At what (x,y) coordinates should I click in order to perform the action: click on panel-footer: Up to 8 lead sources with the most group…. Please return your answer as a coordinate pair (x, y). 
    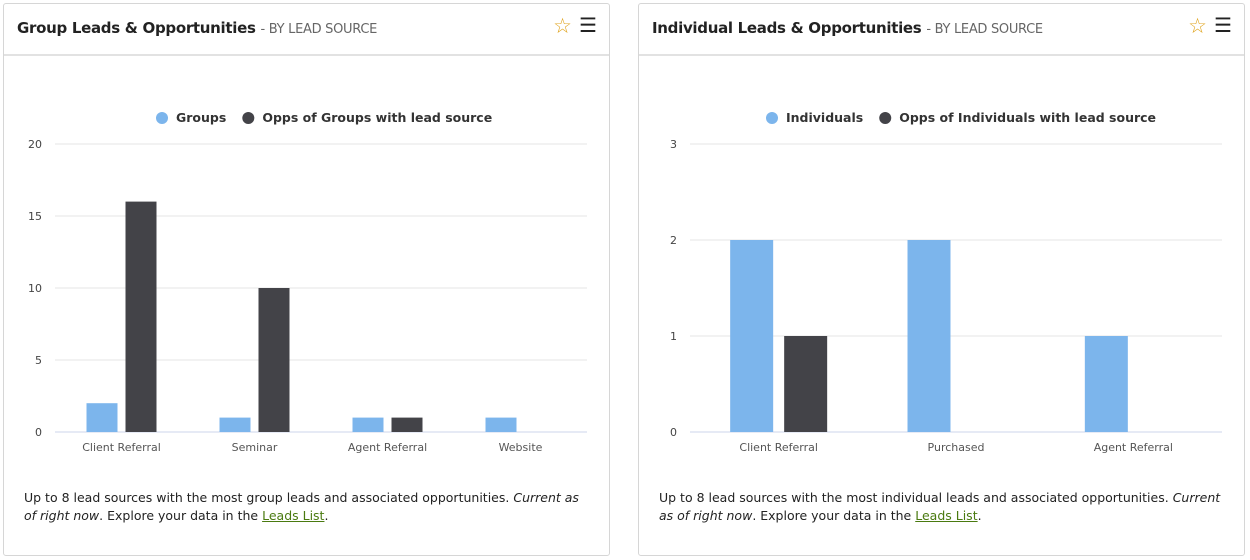
    Looking at the image, I should click on (301, 506).